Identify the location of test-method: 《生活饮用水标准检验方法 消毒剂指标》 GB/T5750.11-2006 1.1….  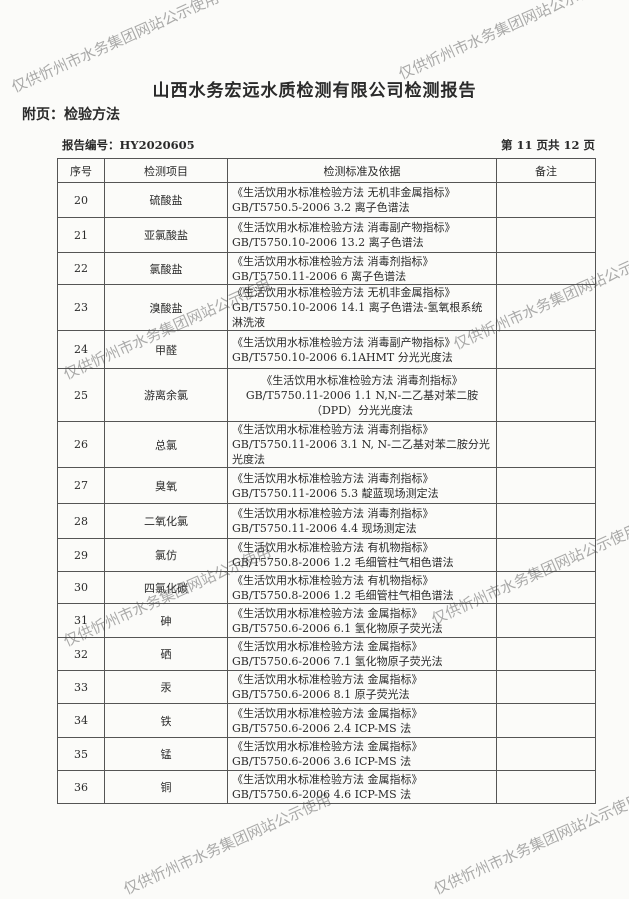
(362, 395).